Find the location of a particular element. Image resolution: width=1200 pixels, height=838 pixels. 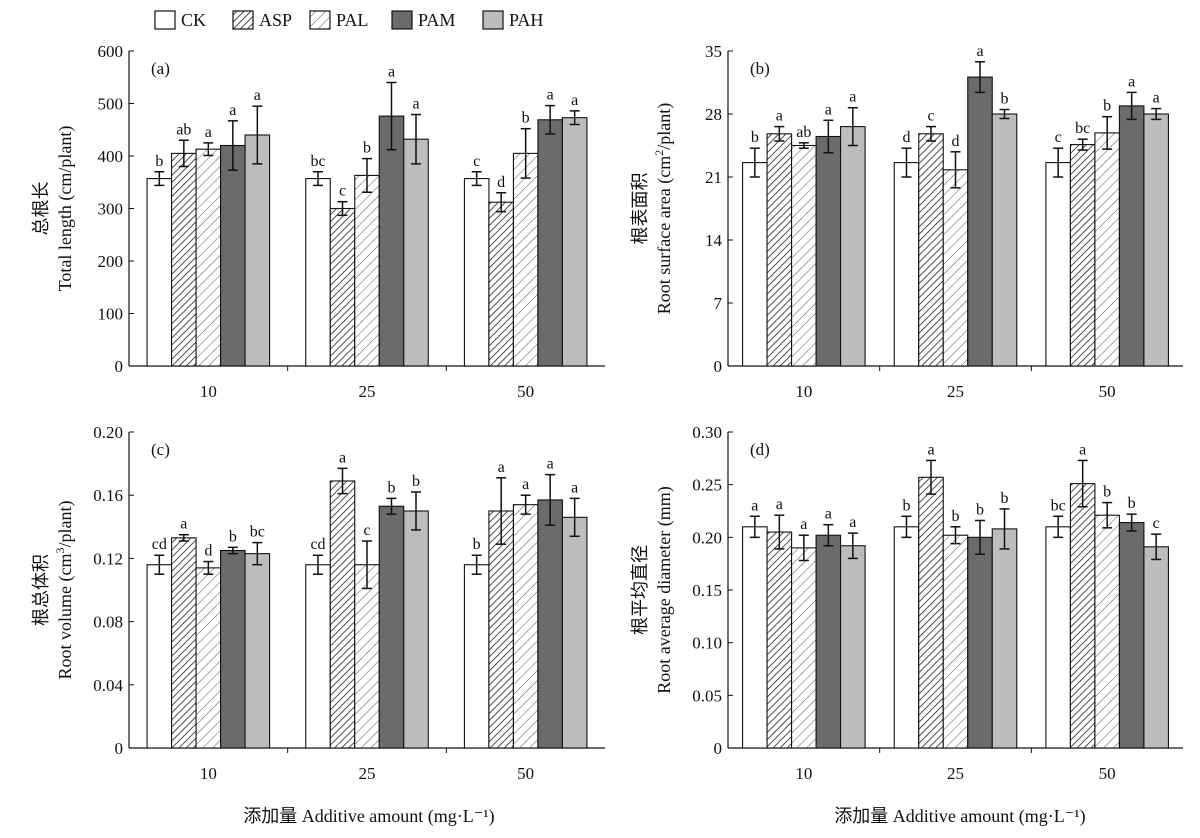

y-tick-label: 0.16 is located at coordinates (108, 495).